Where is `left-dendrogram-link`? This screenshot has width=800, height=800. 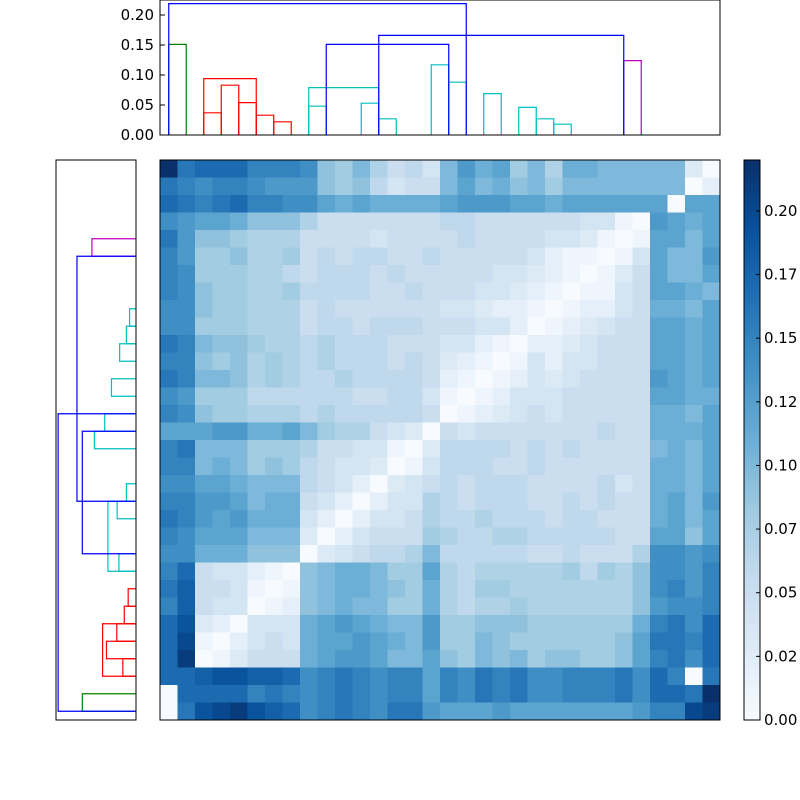
left-dendrogram-link is located at coordinates (106, 378).